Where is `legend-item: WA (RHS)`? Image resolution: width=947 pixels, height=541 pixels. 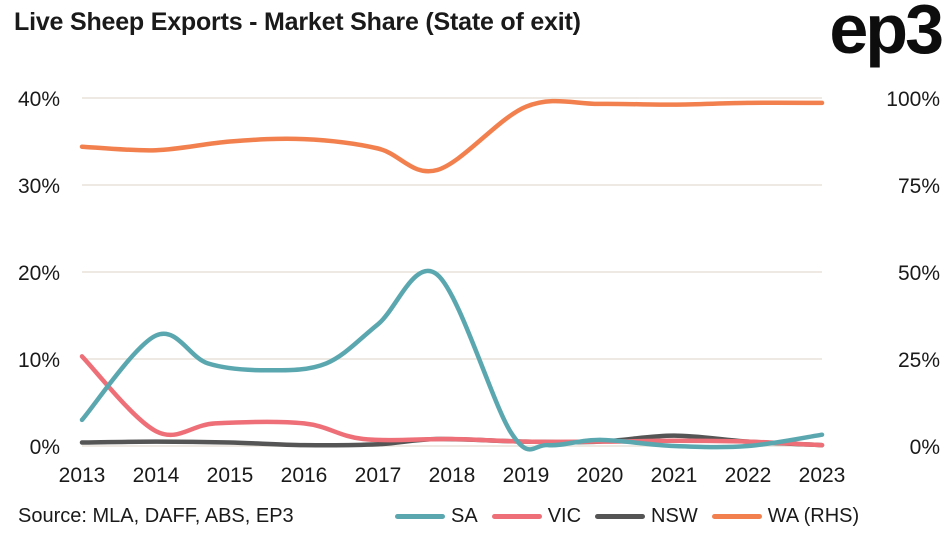 legend-item: WA (RHS) is located at coordinates (785, 516).